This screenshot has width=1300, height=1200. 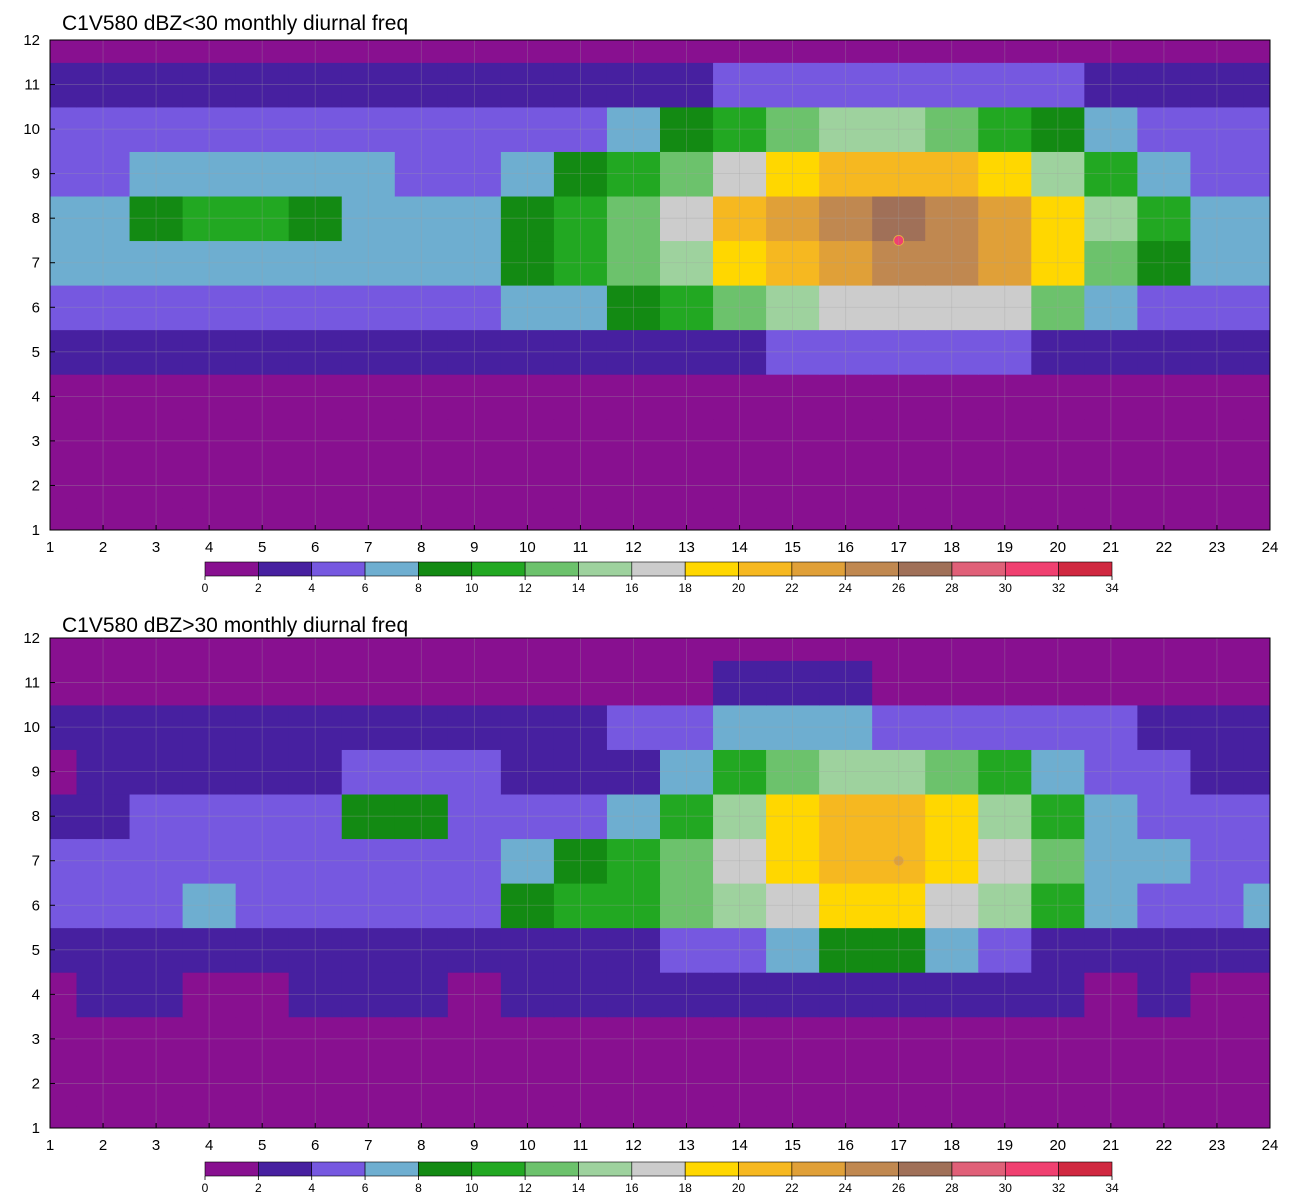 I want to click on y-tick-label: 2, so click(x=36, y=1083).